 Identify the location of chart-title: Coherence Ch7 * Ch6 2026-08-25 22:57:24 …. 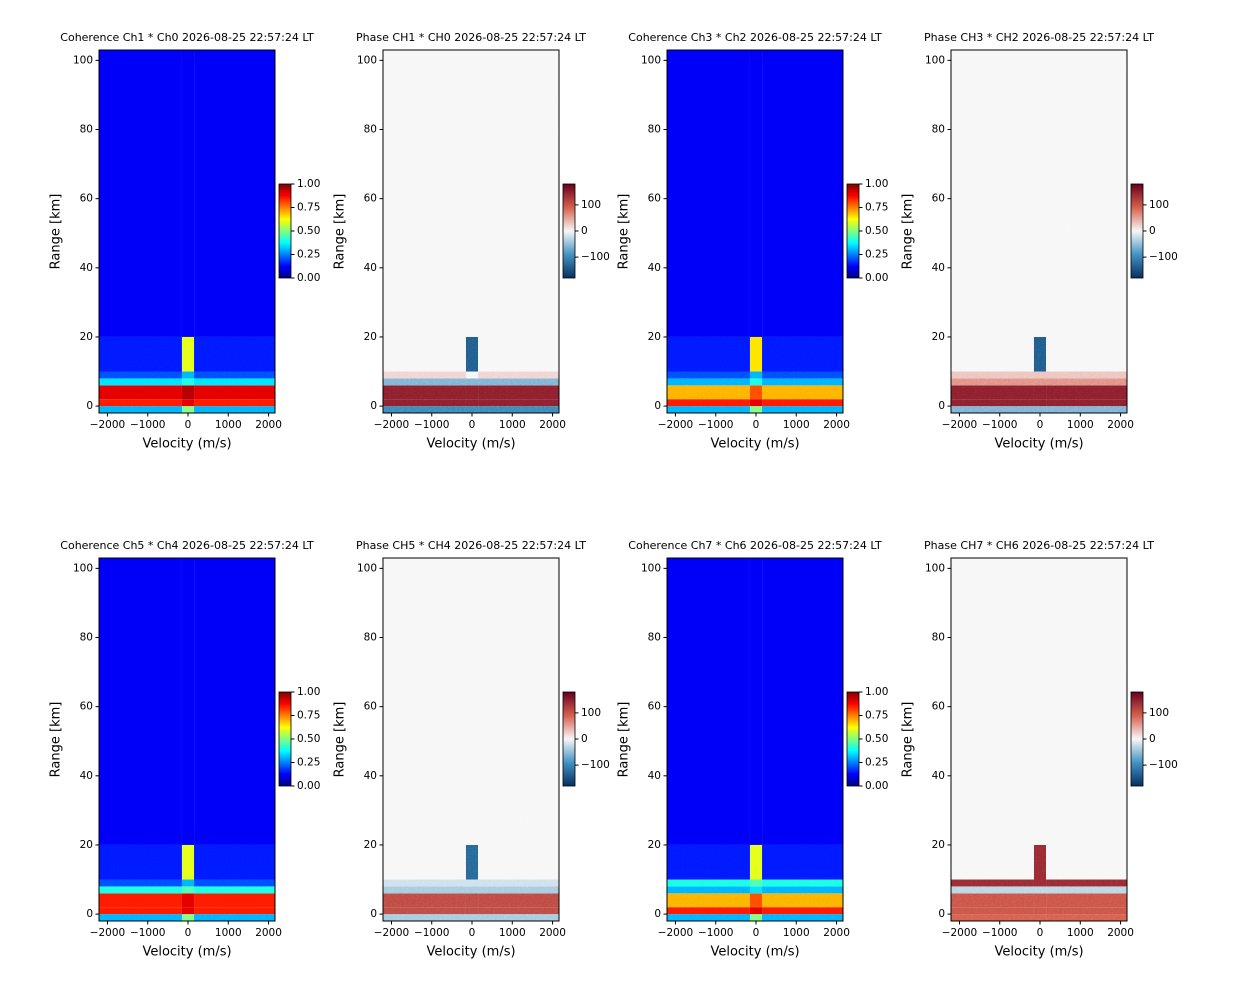
(755, 545).